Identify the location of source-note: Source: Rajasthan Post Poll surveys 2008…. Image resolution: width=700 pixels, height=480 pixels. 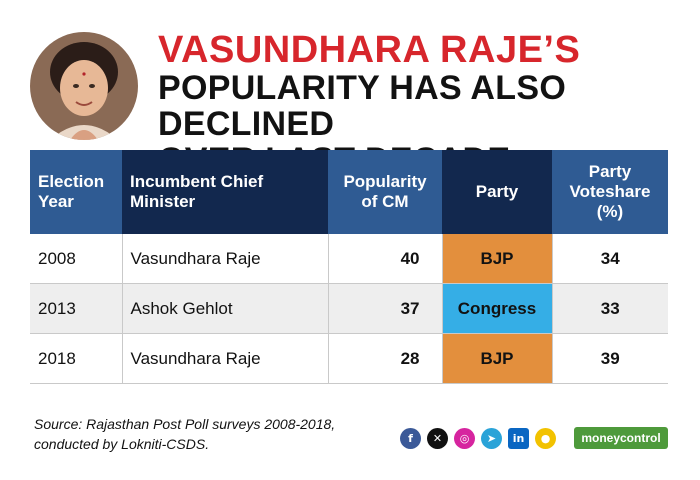
(184, 434).